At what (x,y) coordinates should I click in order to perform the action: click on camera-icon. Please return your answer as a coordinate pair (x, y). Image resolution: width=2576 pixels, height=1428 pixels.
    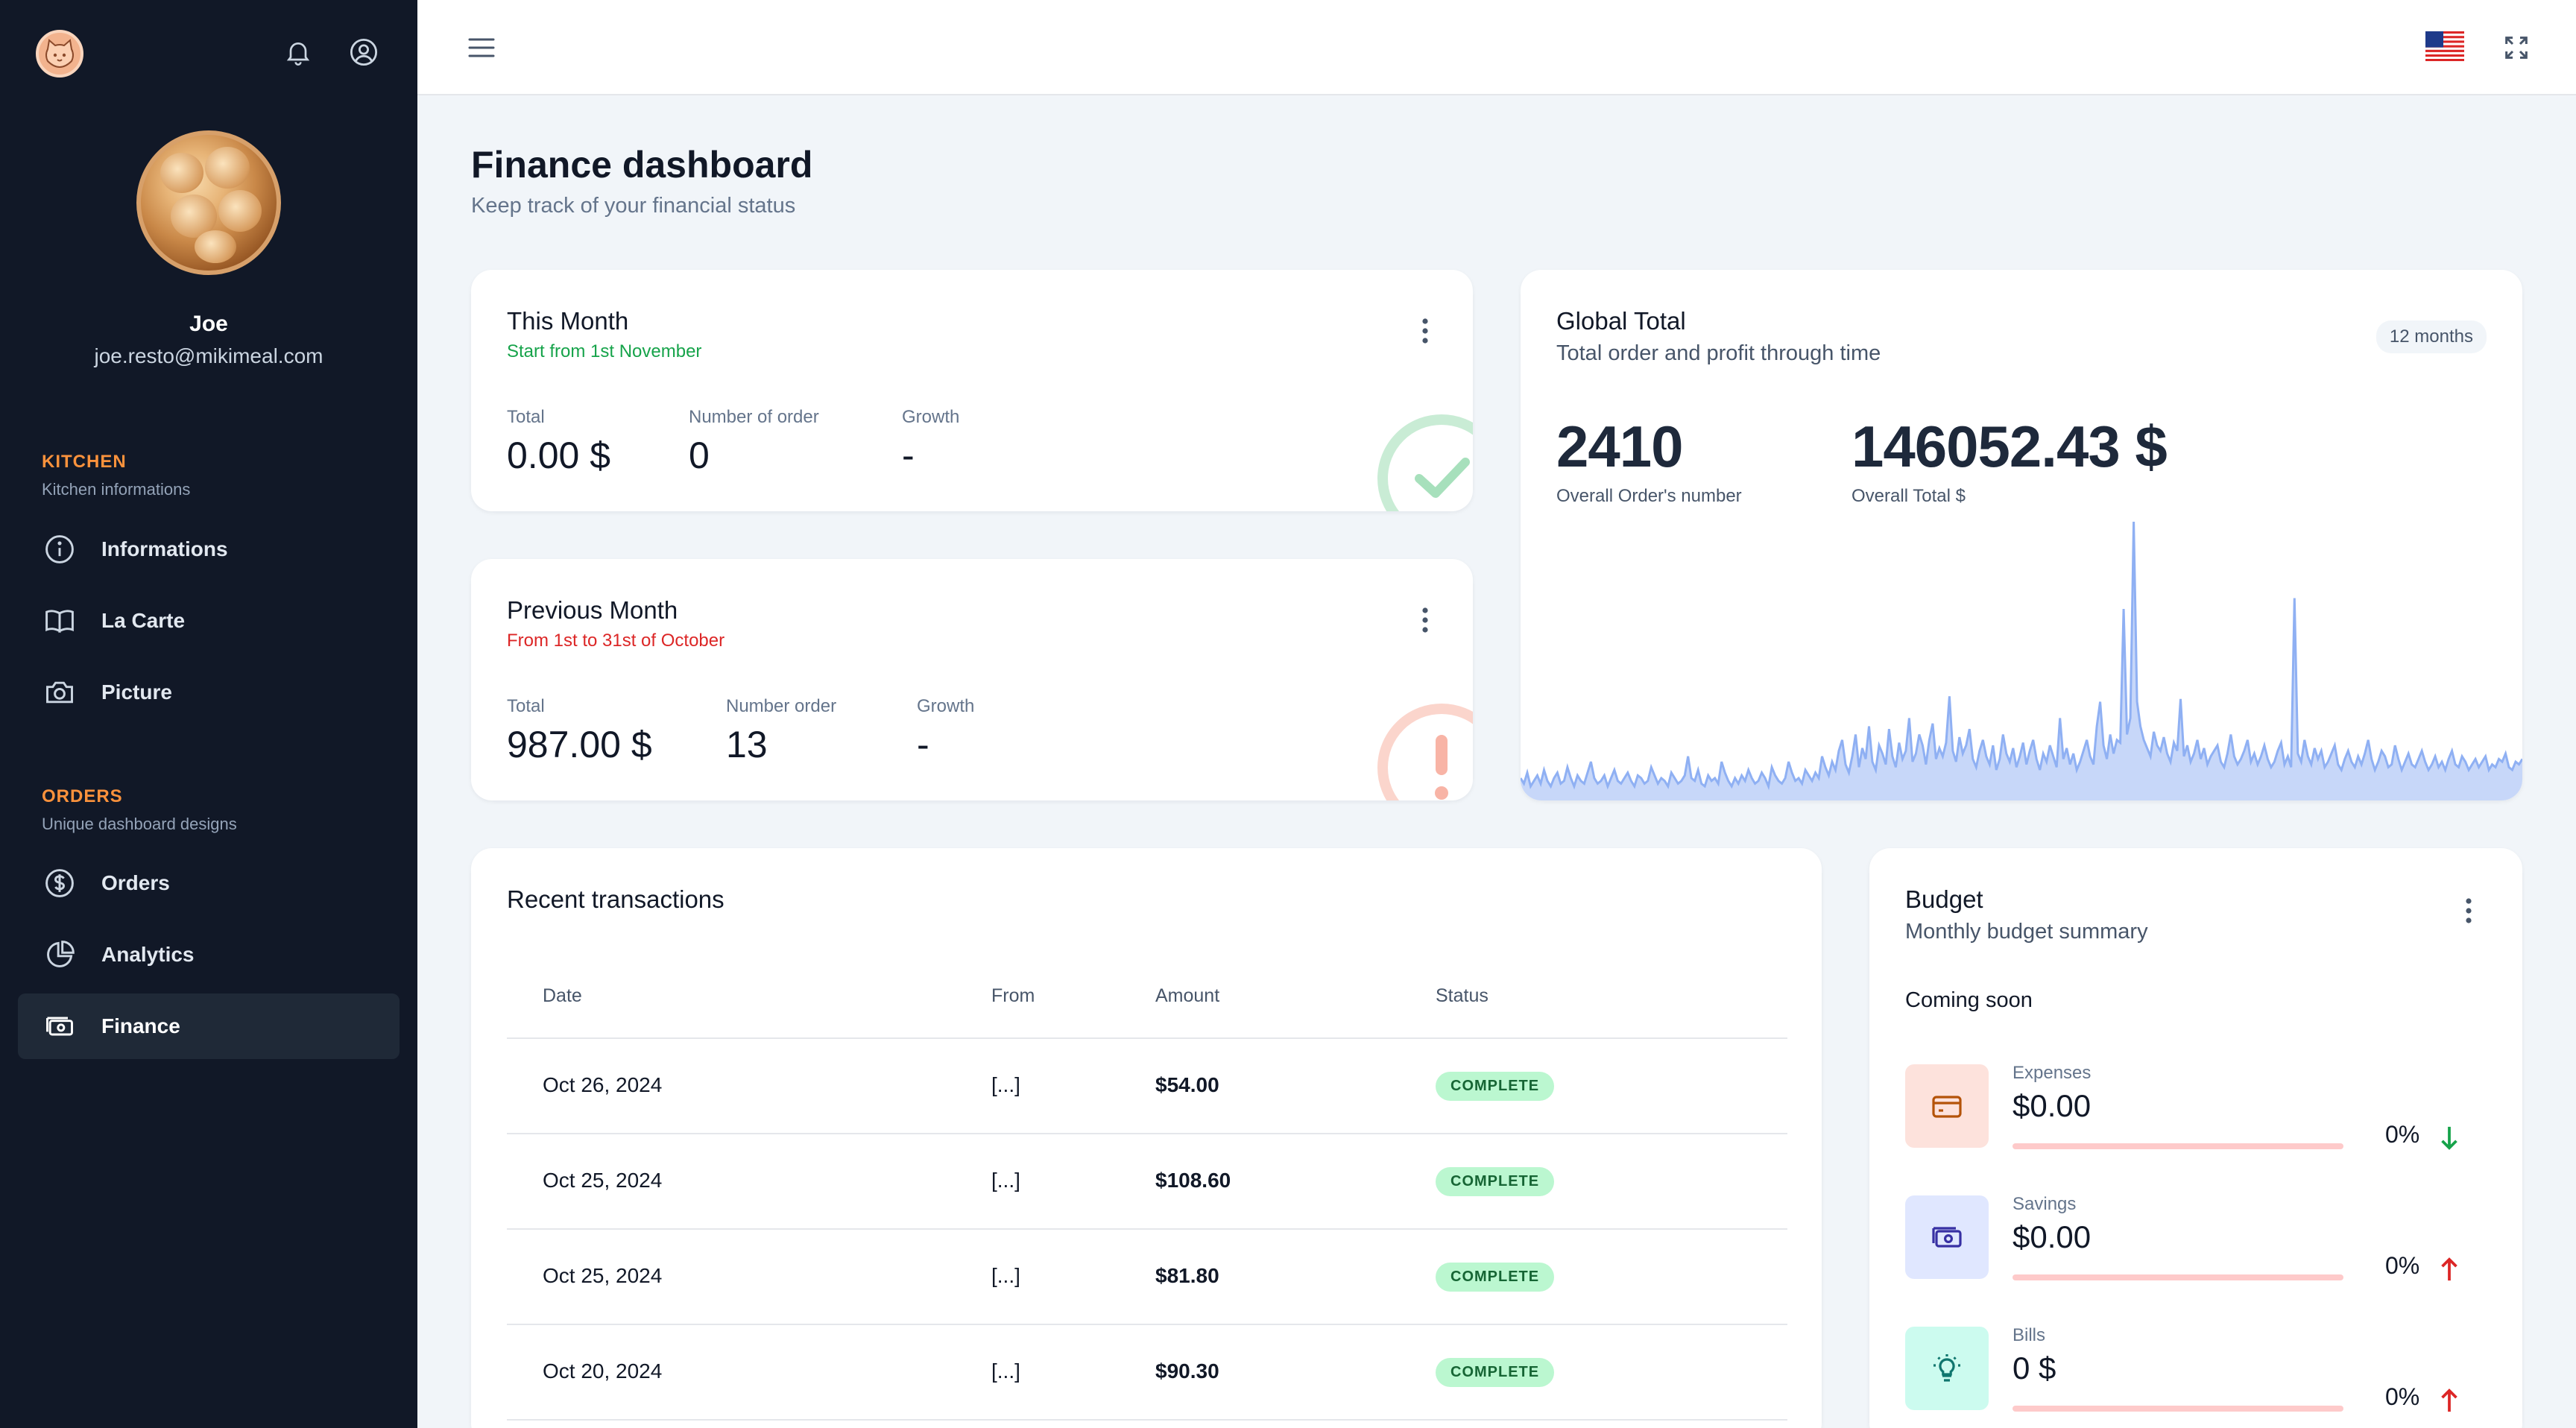
    Looking at the image, I should click on (60, 692).